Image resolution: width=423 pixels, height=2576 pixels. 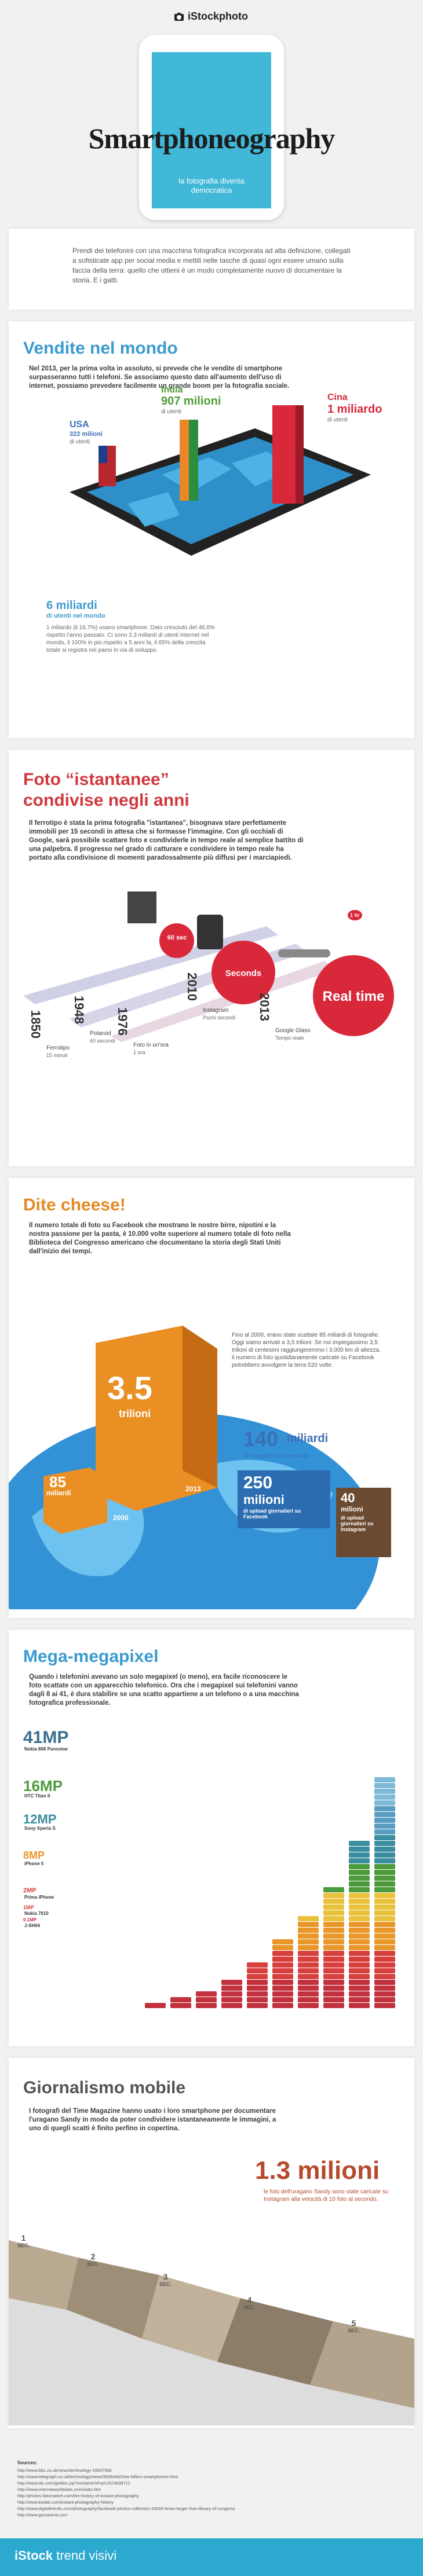 What do you see at coordinates (121, 1518) in the screenshot?
I see `cheese-year-2000: 2000` at bounding box center [121, 1518].